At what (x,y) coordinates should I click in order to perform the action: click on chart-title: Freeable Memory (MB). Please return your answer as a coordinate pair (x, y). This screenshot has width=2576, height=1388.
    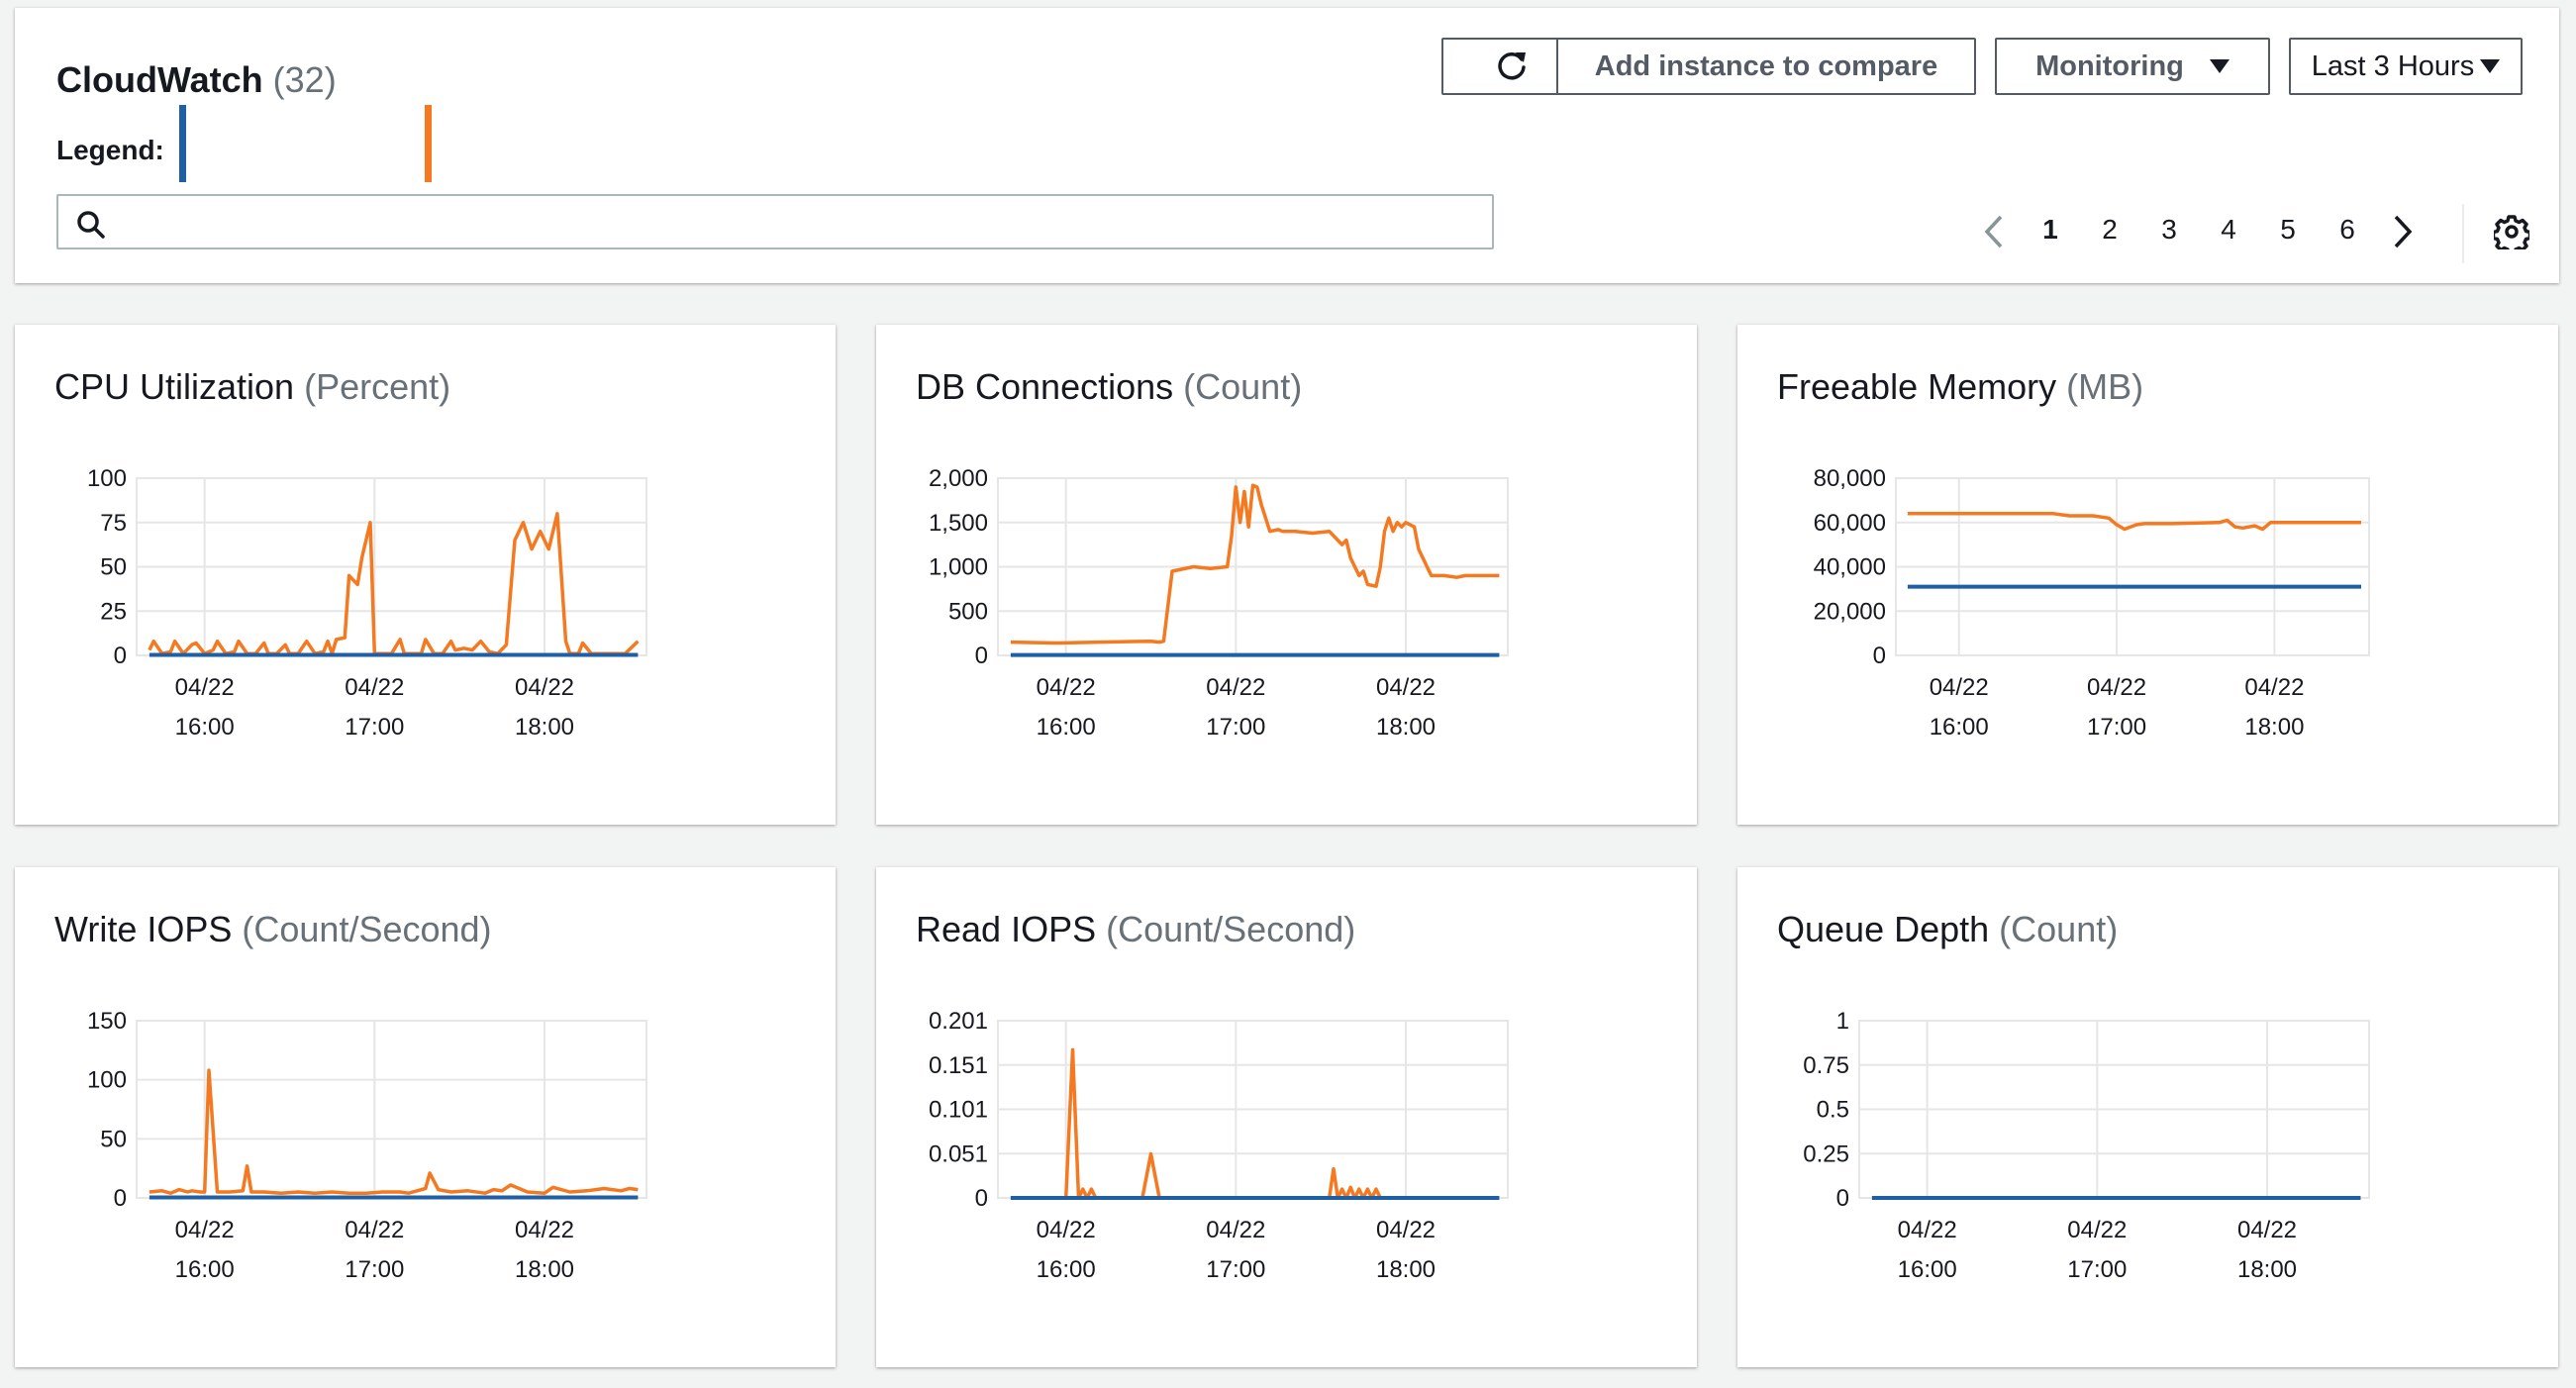
    Looking at the image, I should click on (1960, 387).